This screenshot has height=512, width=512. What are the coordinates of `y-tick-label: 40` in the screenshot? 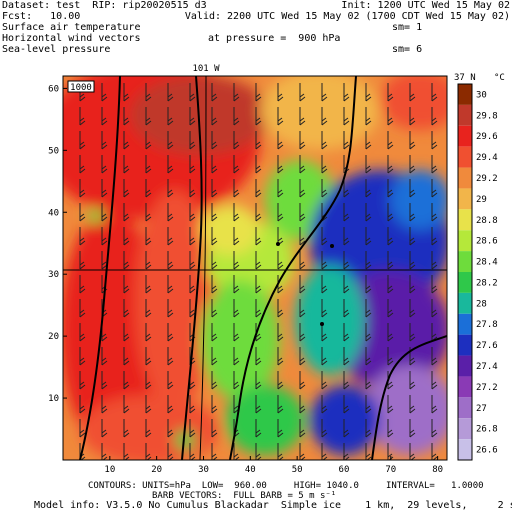 It's located at (53, 213).